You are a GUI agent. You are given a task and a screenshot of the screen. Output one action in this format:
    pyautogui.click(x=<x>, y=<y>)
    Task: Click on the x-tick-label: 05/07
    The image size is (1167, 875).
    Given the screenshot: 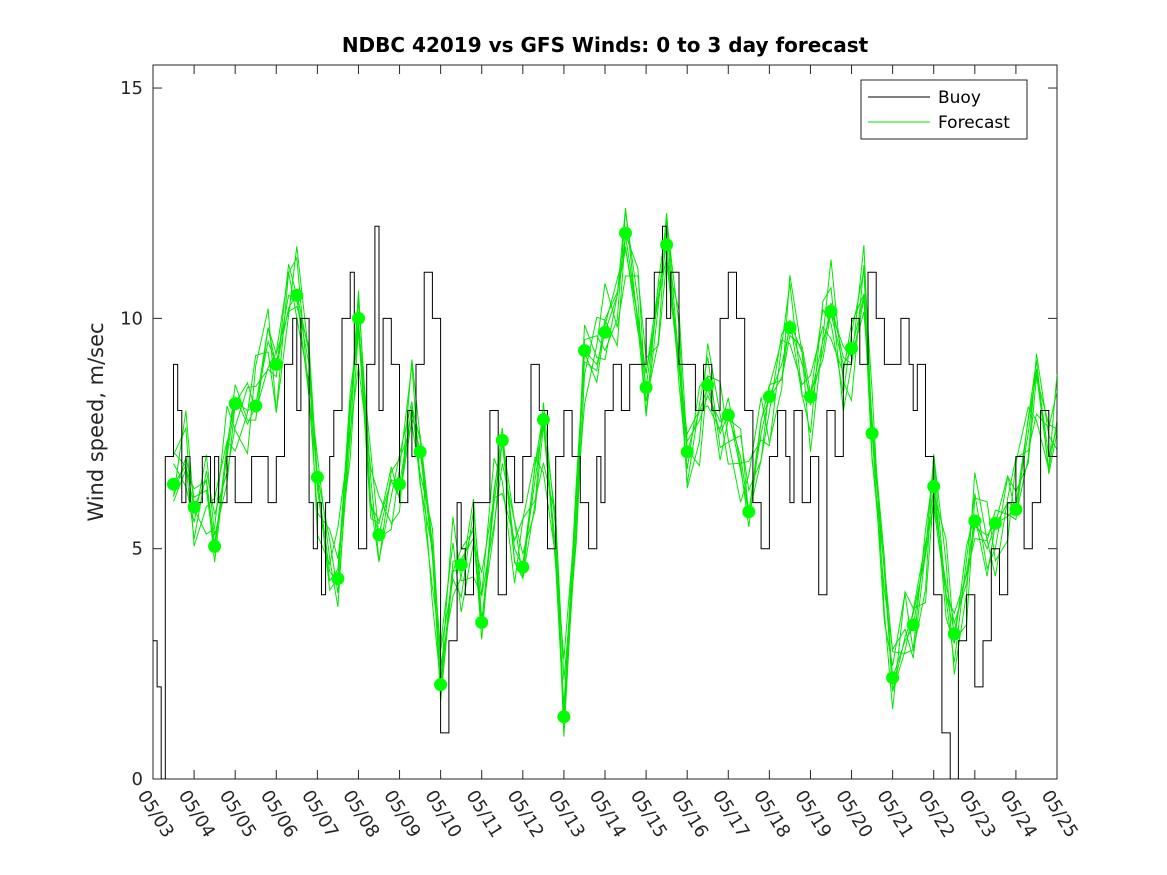 What is the action you would take?
    pyautogui.click(x=319, y=814)
    